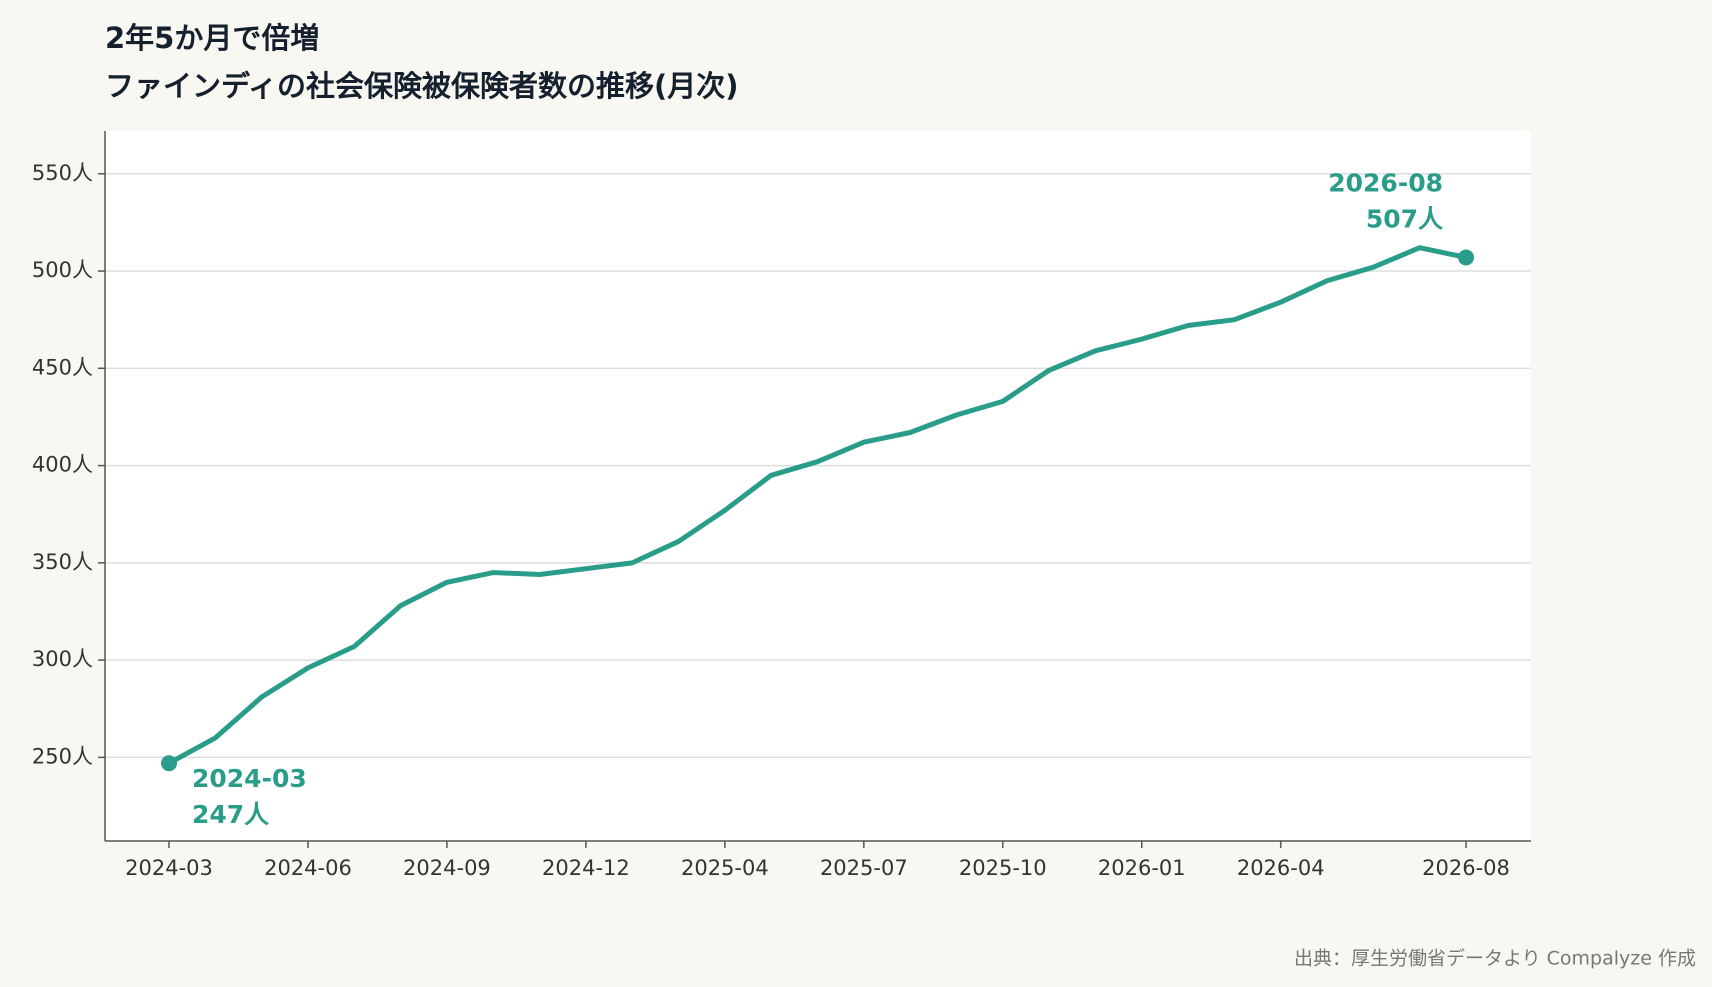 This screenshot has width=1712, height=987. Describe the element at coordinates (62, 756) in the screenshot. I see `y-tick-label: 250人` at that location.